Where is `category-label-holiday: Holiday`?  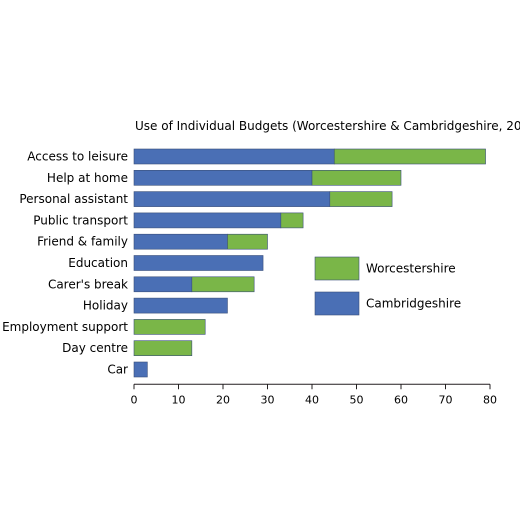 category-label-holiday: Holiday is located at coordinates (105, 306).